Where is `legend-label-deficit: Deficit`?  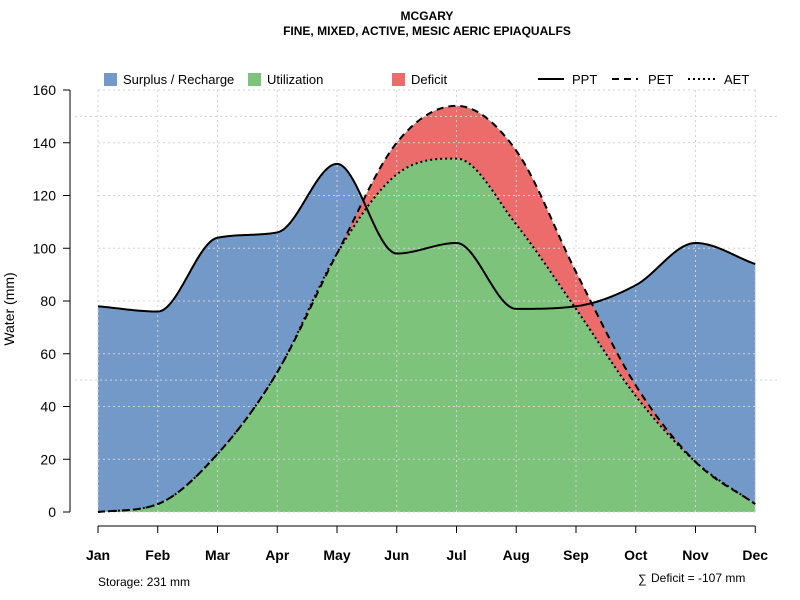 legend-label-deficit: Deficit is located at coordinates (429, 79).